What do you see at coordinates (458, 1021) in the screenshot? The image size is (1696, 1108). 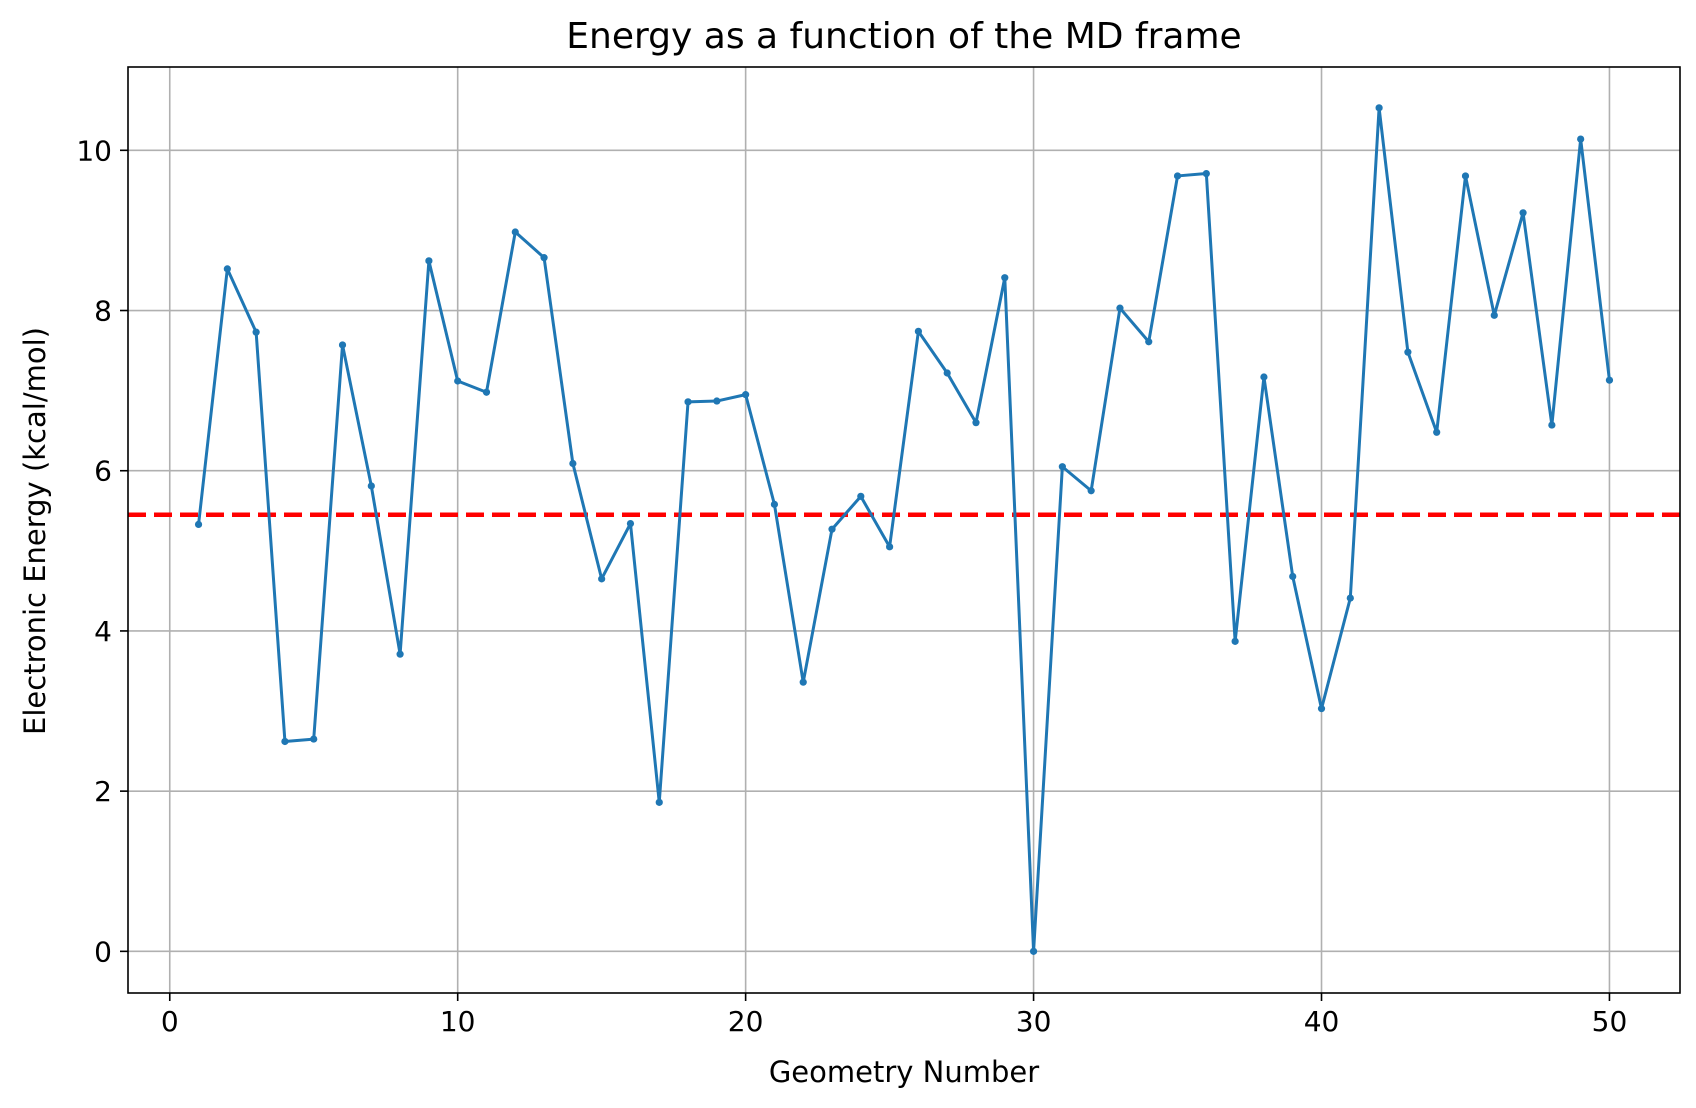 I see `x-tick-label: 10` at bounding box center [458, 1021].